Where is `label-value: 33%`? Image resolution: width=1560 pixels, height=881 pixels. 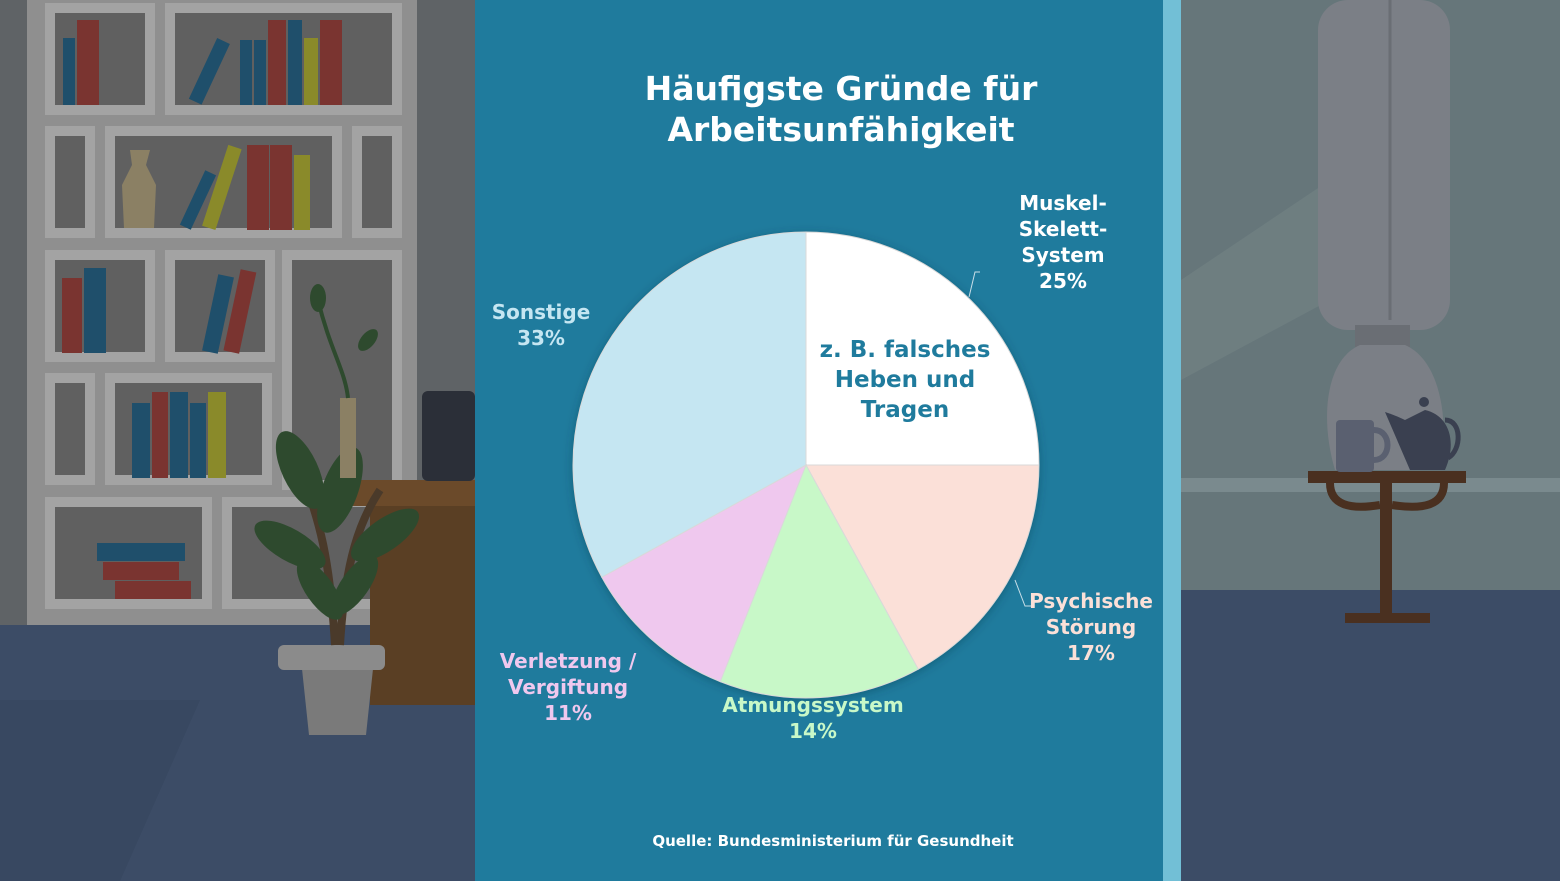 label-value: 33% is located at coordinates (541, 338).